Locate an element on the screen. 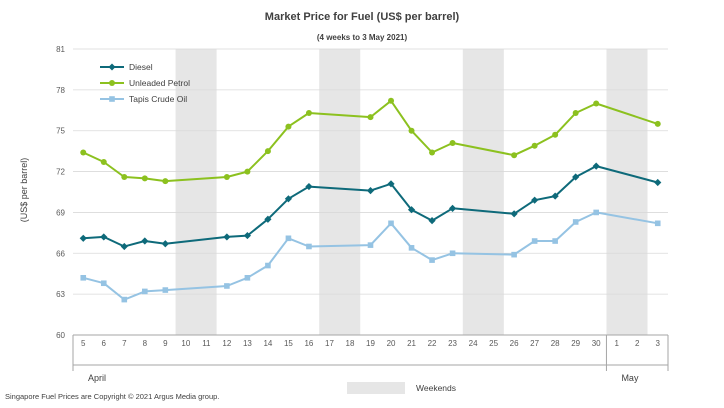  month-label-may: May is located at coordinates (630, 378).